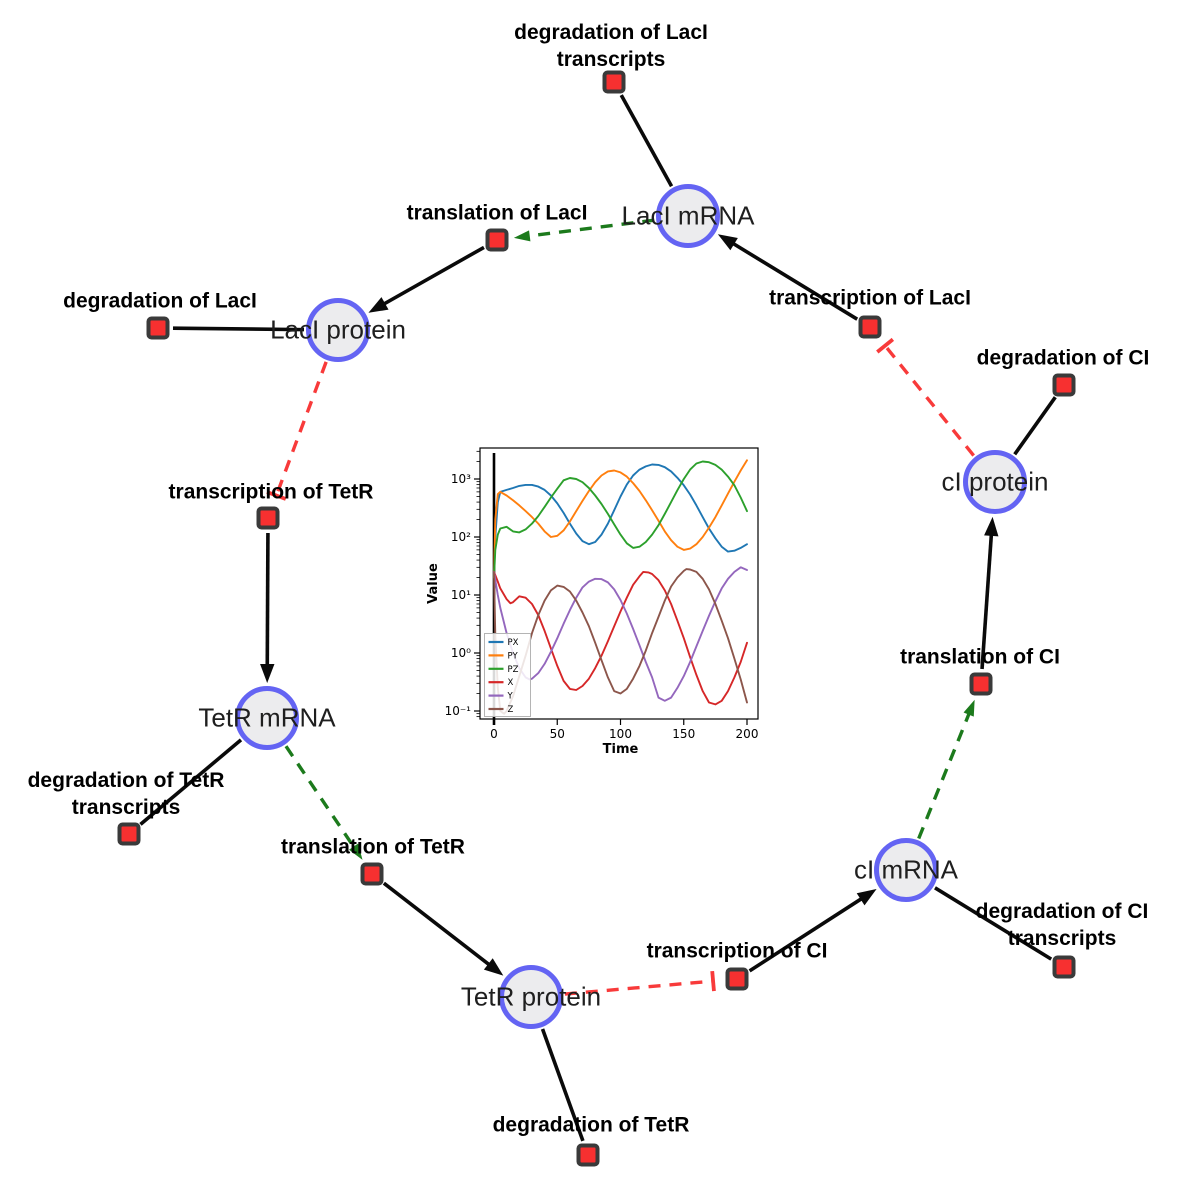 The image size is (1189, 1200). Describe the element at coordinates (461, 537) in the screenshot. I see `y-tick-label: 10²` at that location.